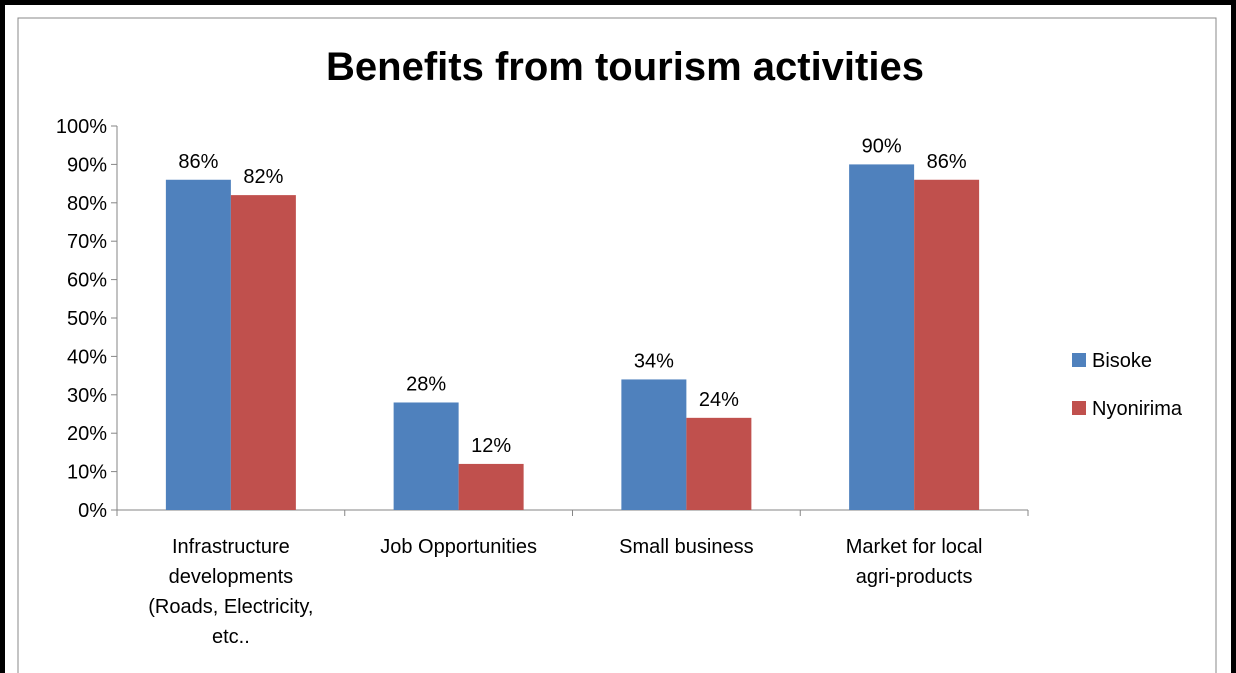 Image resolution: width=1236 pixels, height=673 pixels. Describe the element at coordinates (426, 384) in the screenshot. I see `data-label: 28%` at that location.